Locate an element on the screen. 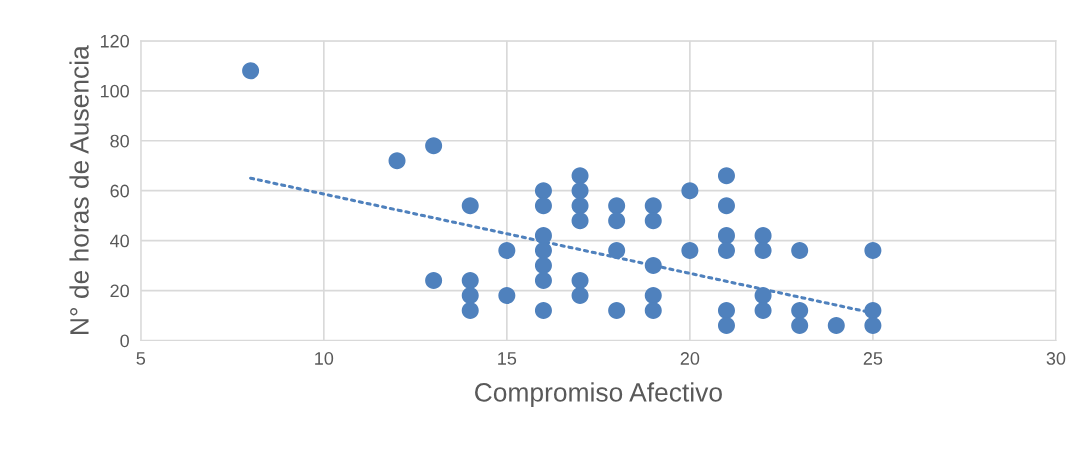 This screenshot has height=454, width=1083. x-tick-label: 5 is located at coordinates (141, 358).